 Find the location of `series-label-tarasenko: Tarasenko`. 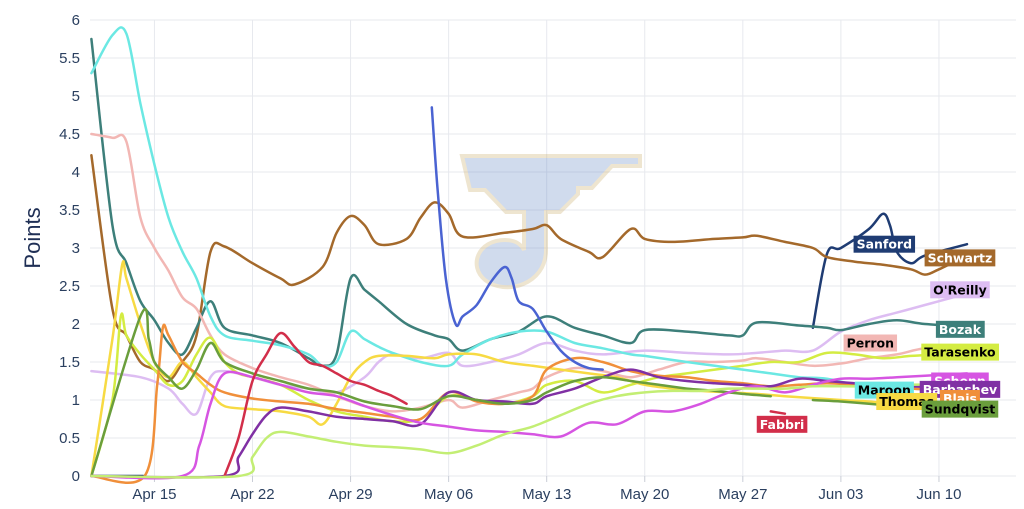

series-label-tarasenko: Tarasenko is located at coordinates (960, 352).